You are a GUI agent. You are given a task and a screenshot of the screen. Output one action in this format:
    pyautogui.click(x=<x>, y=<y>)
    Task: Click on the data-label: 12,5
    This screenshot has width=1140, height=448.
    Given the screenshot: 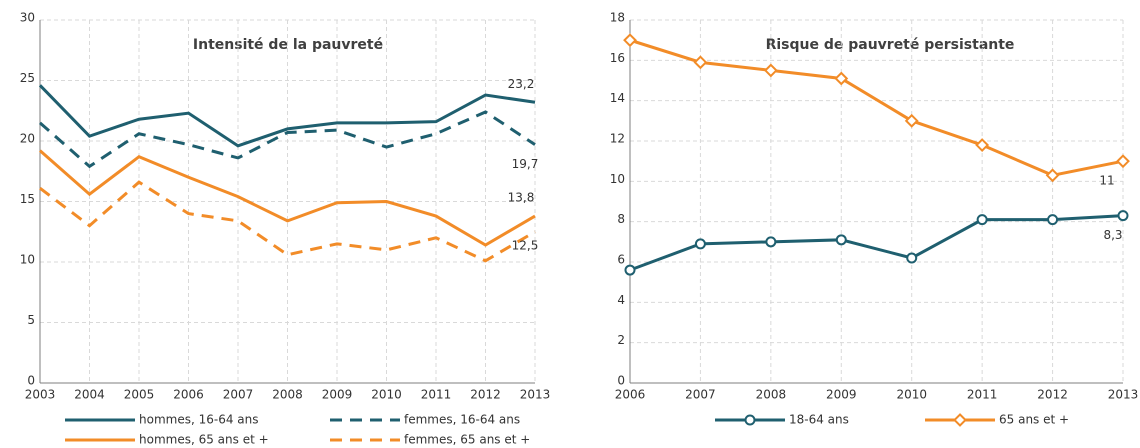 What is the action you would take?
    pyautogui.click(x=525, y=245)
    